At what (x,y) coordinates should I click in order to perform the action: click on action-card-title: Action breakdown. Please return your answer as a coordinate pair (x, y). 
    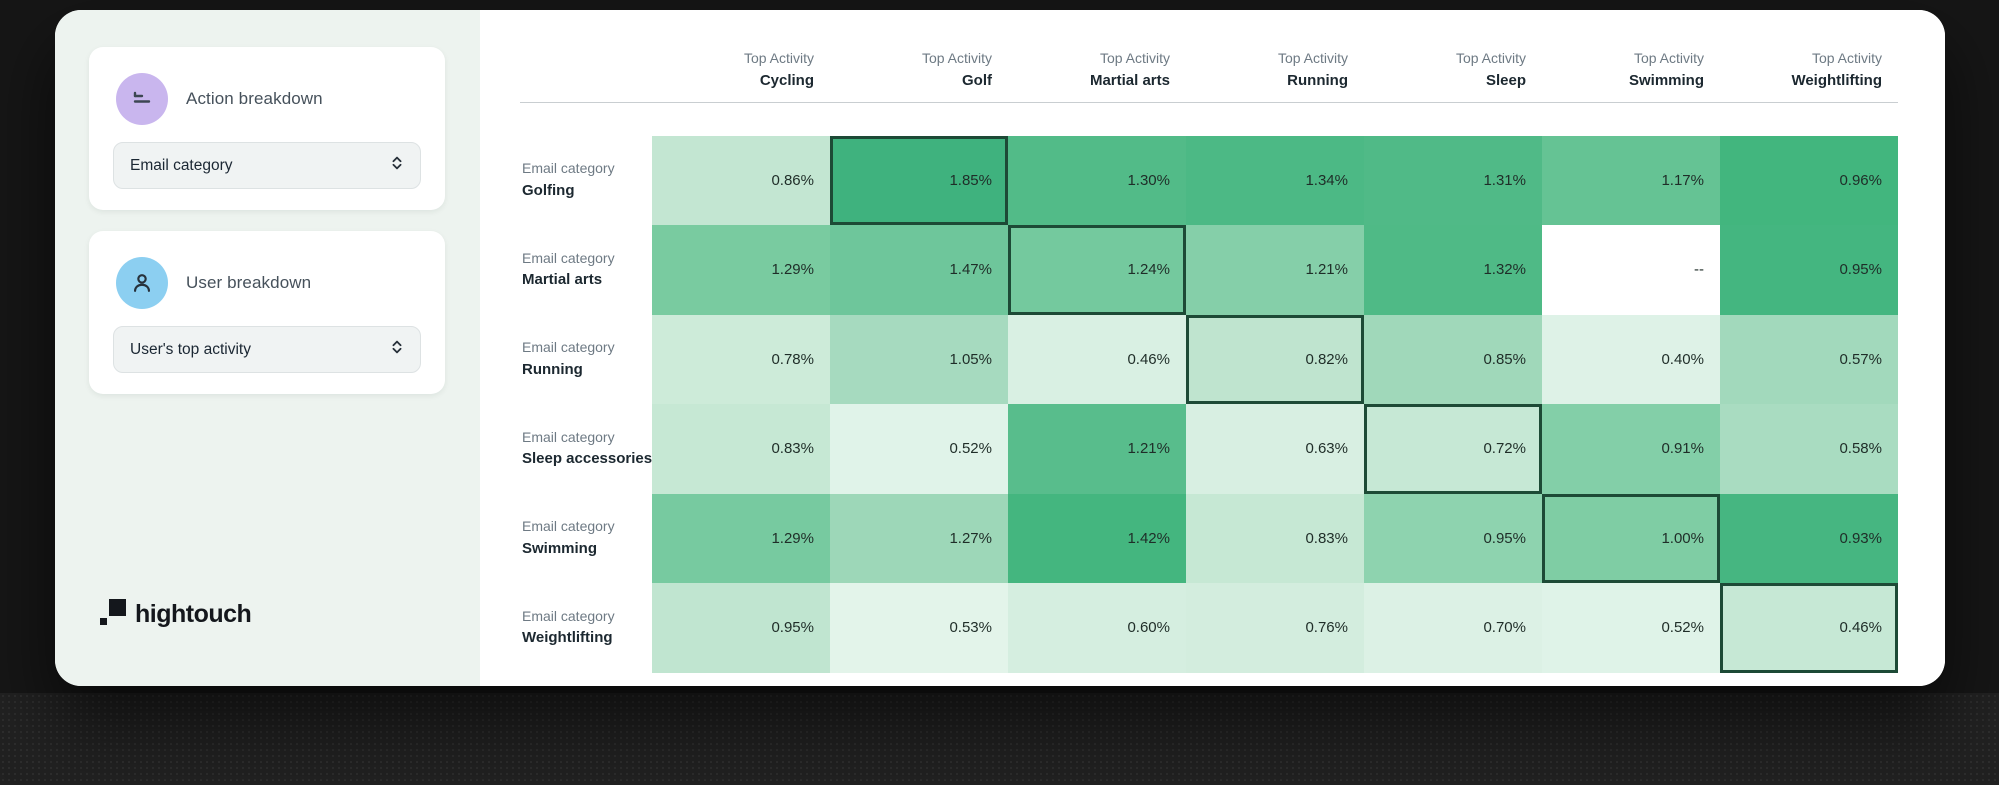
    Looking at the image, I should click on (254, 98).